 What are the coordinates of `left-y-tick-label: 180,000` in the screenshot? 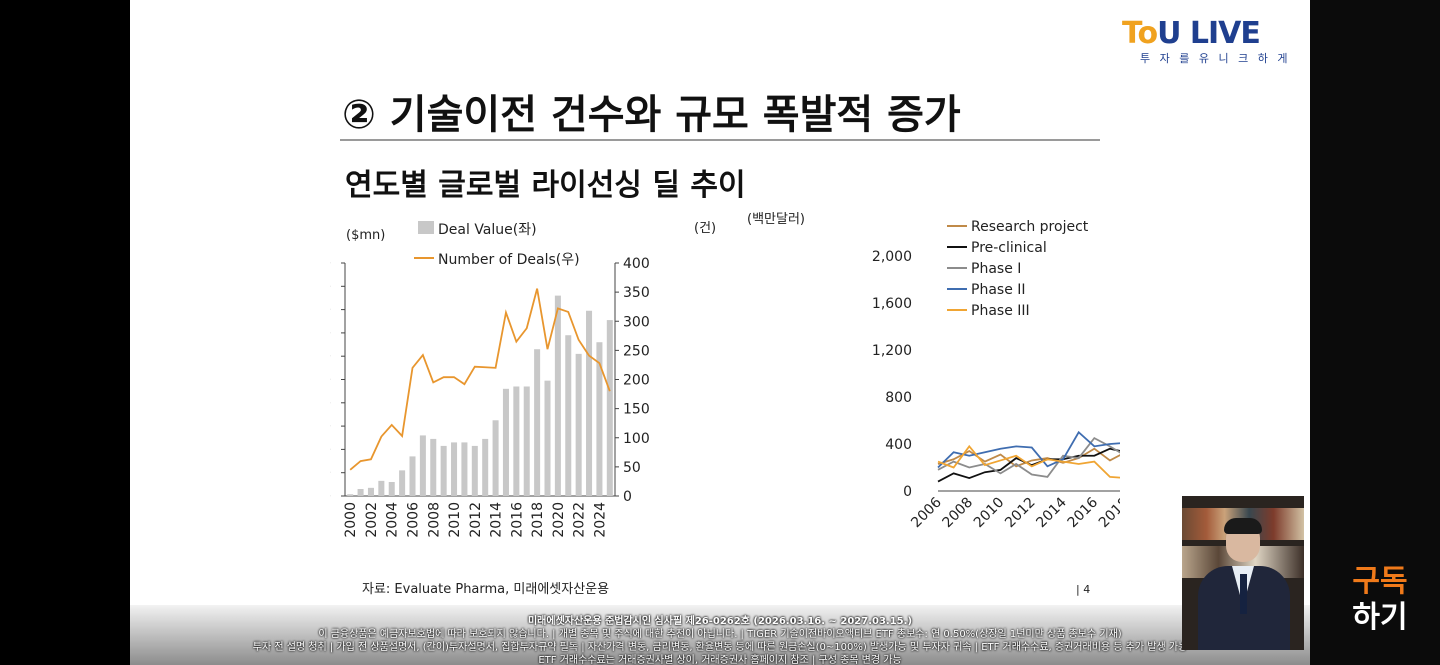 It's located at (330, 287).